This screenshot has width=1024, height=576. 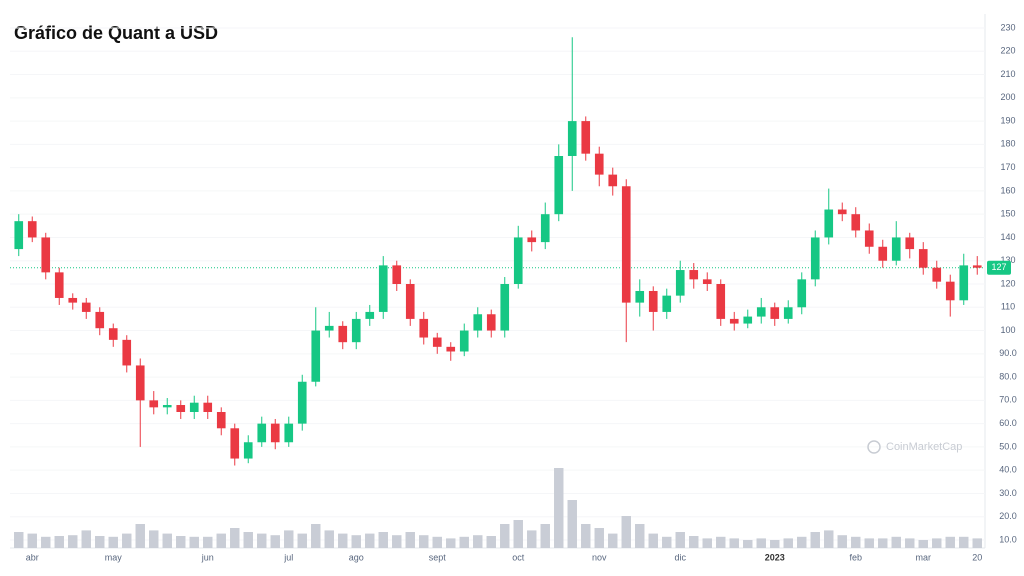 I want to click on last-price-badge, so click(x=999, y=267).